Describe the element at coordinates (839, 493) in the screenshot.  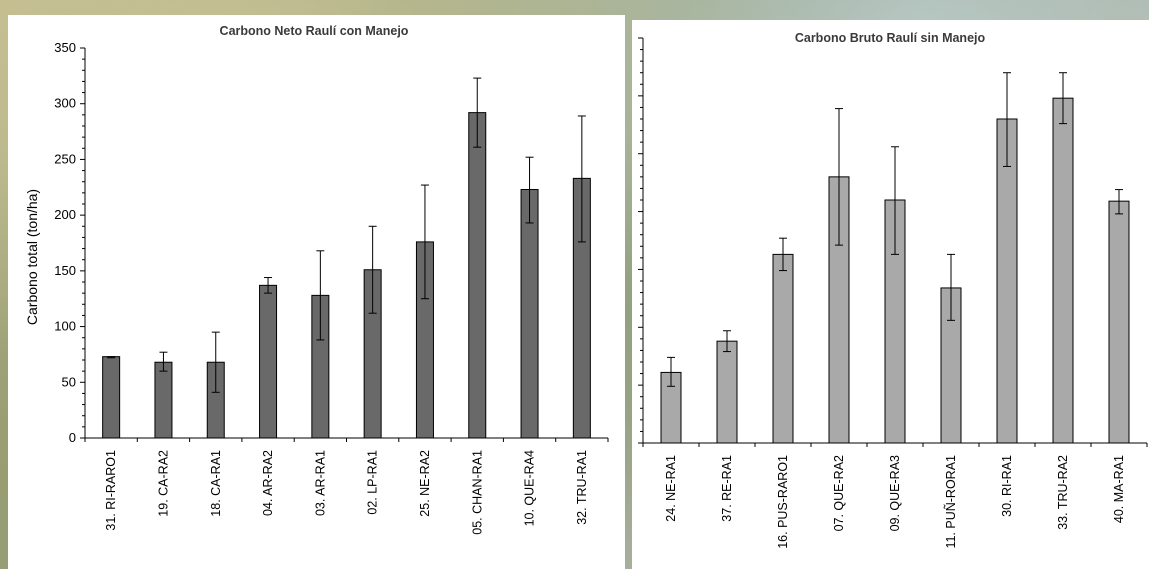
I see `x-category-label: 07. QUE-RA2` at that location.